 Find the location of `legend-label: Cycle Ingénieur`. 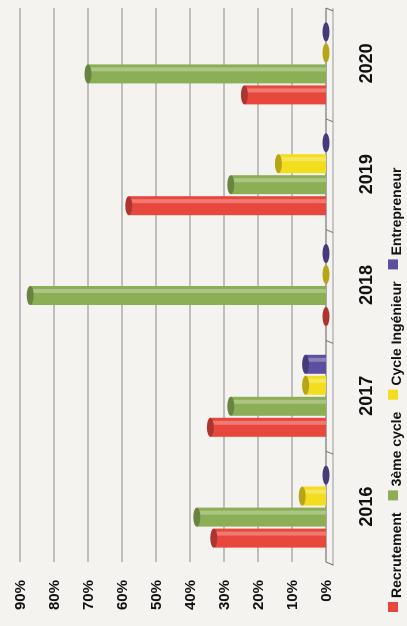

legend-label: Cycle Ingénieur is located at coordinates (396, 333).